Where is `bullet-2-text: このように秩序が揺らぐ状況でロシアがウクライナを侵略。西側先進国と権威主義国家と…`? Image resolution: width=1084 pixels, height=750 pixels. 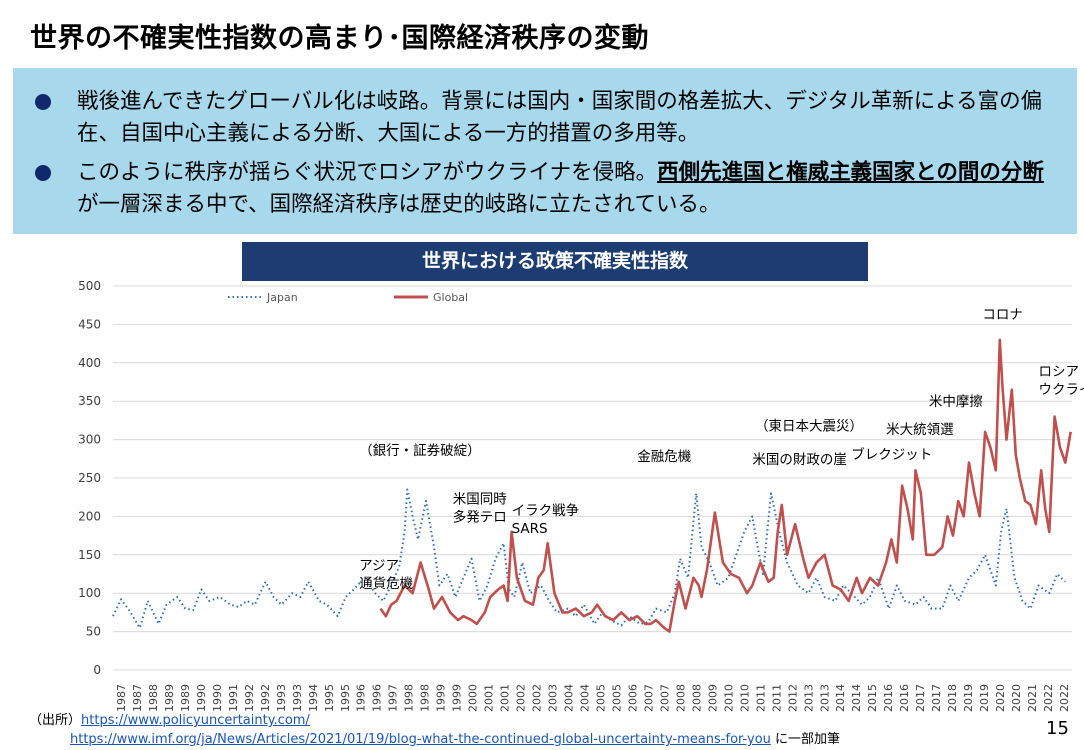
bullet-2-text: このように秩序が揺らぐ状況でロシアがウクライナを侵略。西側先進国と権威主義国家と… is located at coordinates (562, 189).